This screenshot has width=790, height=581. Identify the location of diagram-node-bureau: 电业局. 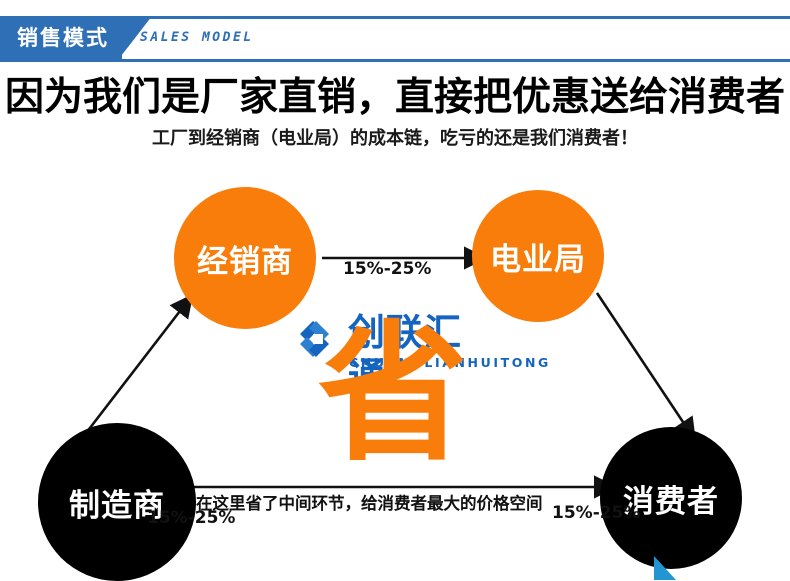
(538, 256).